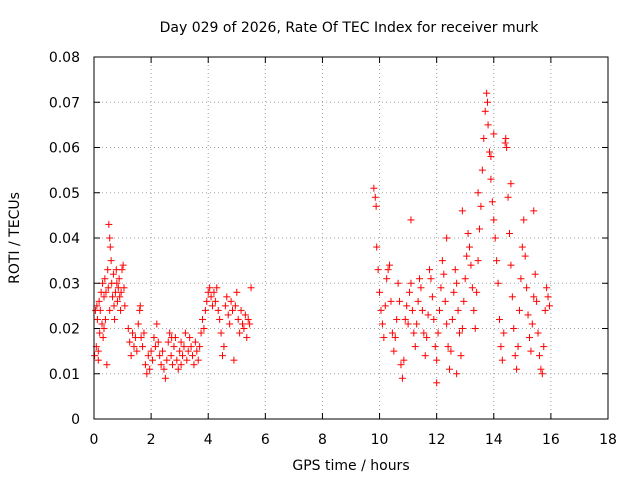 The width and height of the screenshot is (640, 480). What do you see at coordinates (265, 440) in the screenshot?
I see `x-tick-label: 6` at bounding box center [265, 440].